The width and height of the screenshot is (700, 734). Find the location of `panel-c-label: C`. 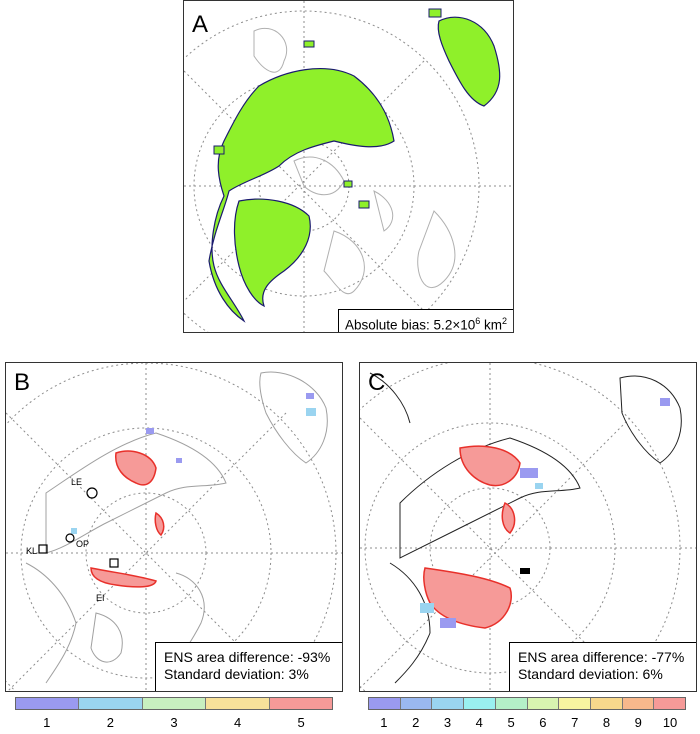

panel-c-label: C is located at coordinates (377, 382).